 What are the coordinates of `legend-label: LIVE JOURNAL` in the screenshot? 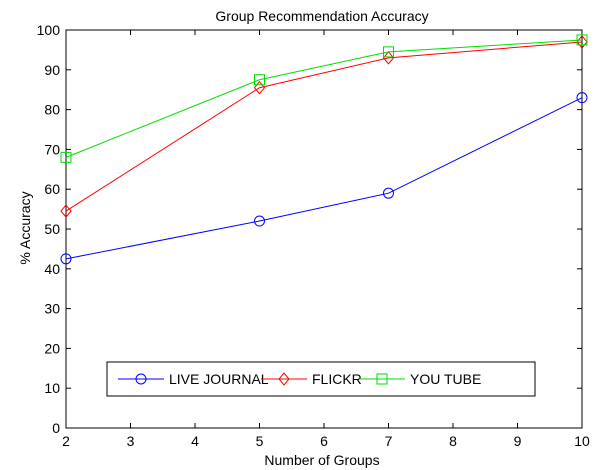 It's located at (219, 379).